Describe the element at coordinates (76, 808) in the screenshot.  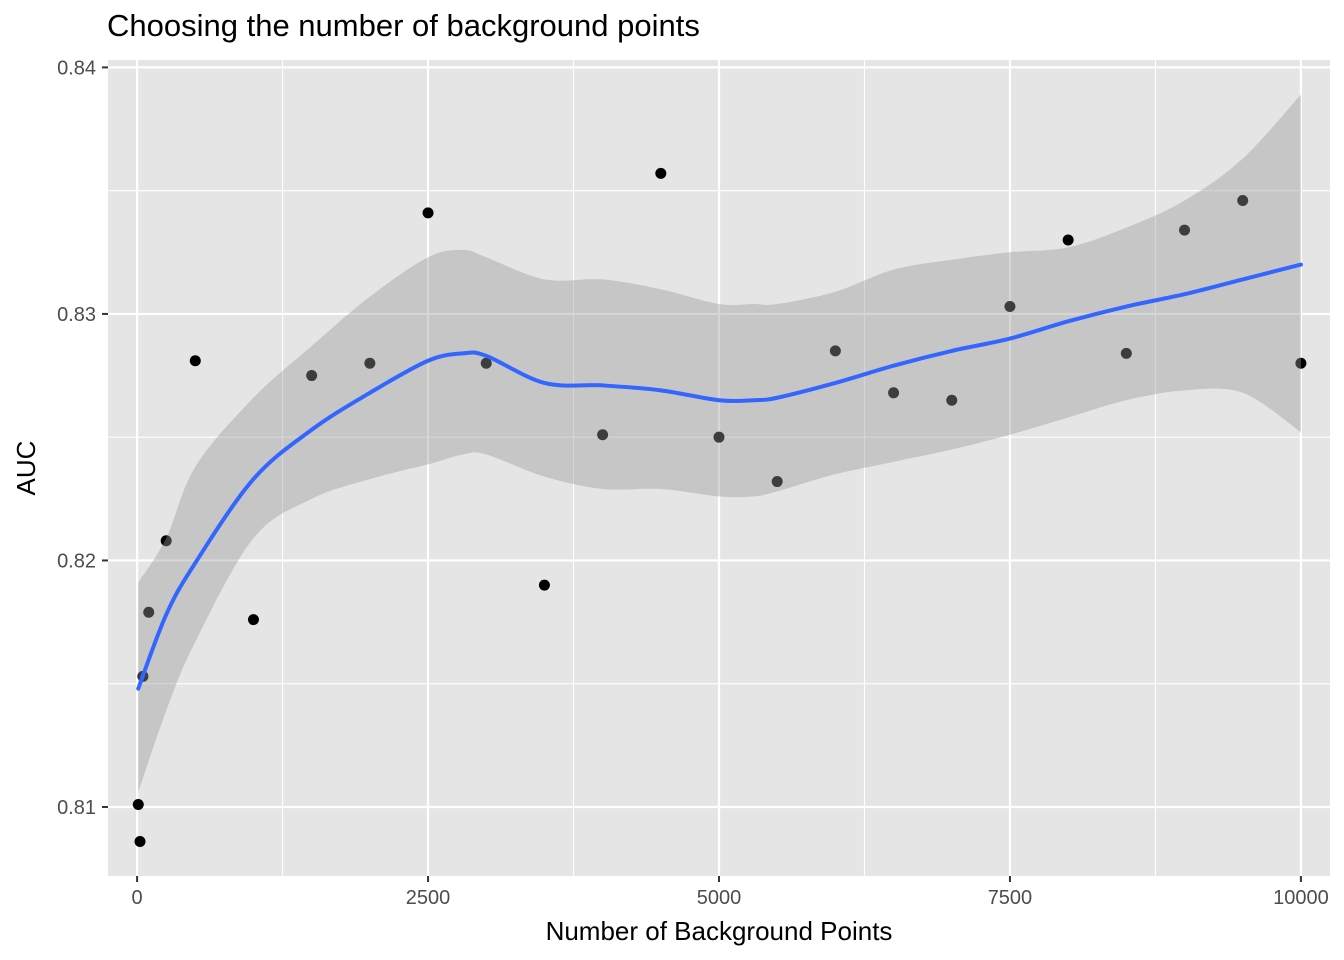
I see `y-tick-label: 0.81` at that location.